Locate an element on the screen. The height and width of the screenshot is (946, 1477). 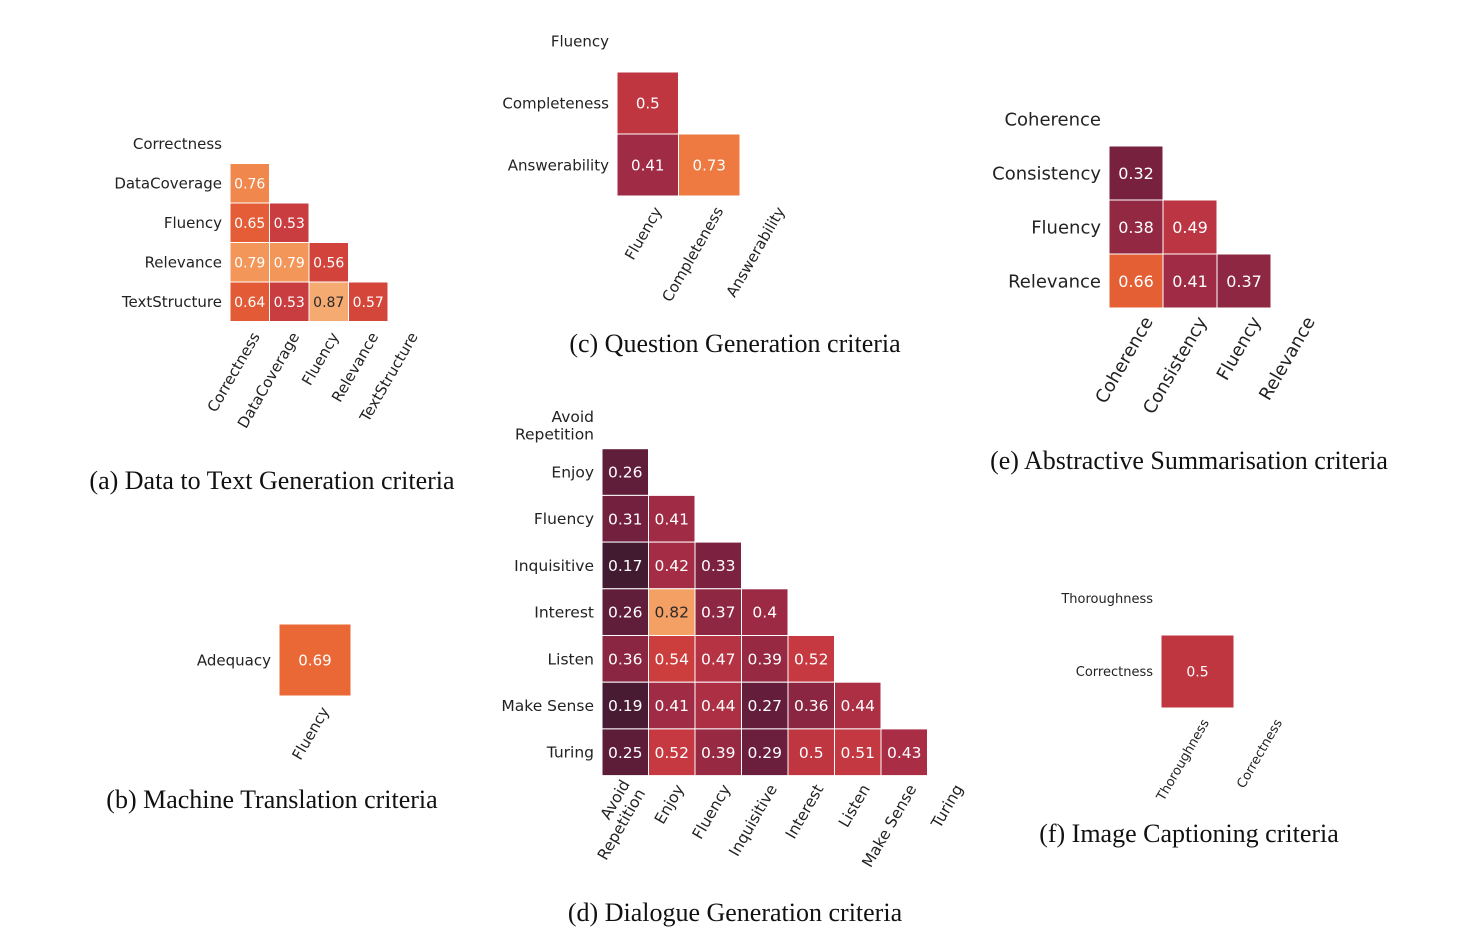
cell-value-label: 0.43 is located at coordinates (904, 753).